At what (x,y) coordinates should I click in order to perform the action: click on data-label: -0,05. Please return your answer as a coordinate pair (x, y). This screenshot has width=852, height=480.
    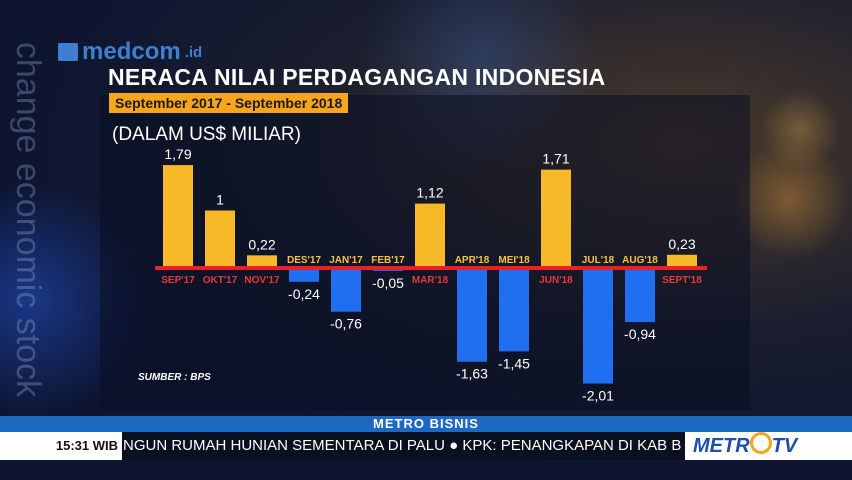
    Looking at the image, I should click on (388, 283).